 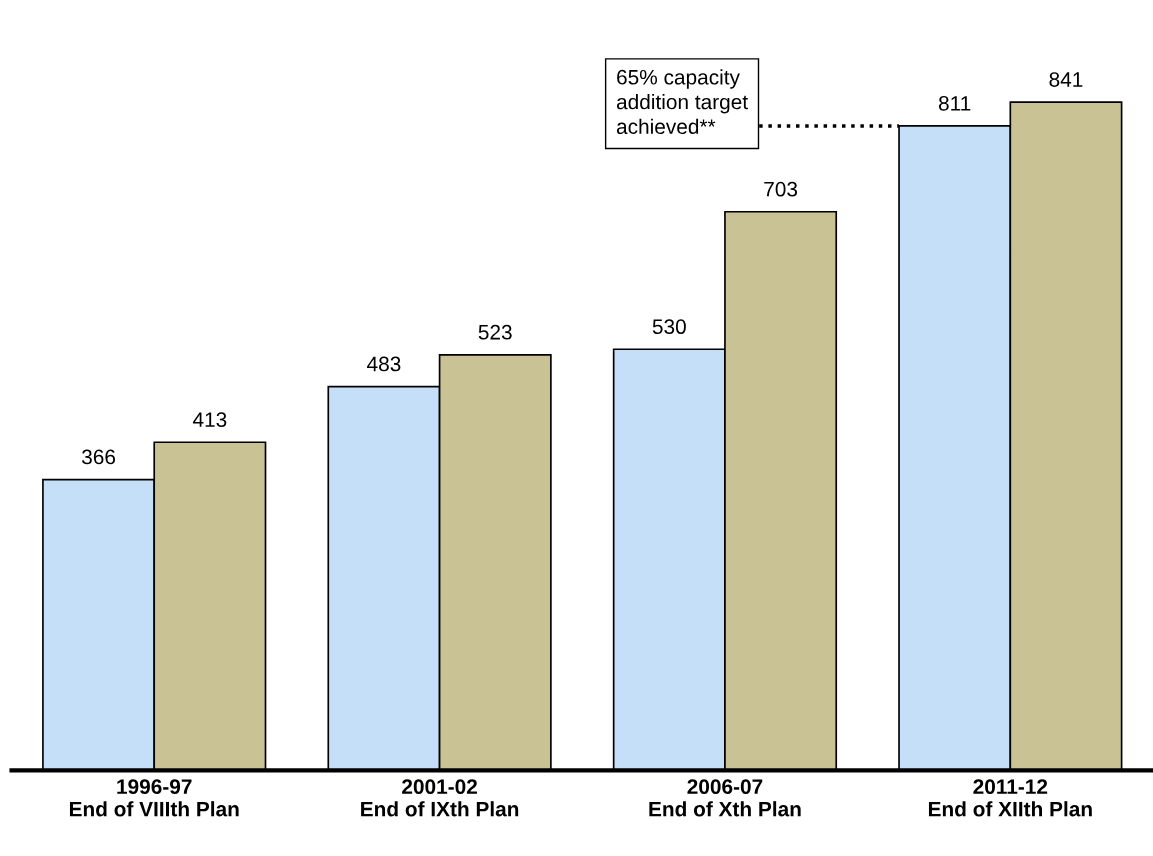 I want to click on ref-line-label: 65% capacity addition target achieved**, so click(x=682, y=102).